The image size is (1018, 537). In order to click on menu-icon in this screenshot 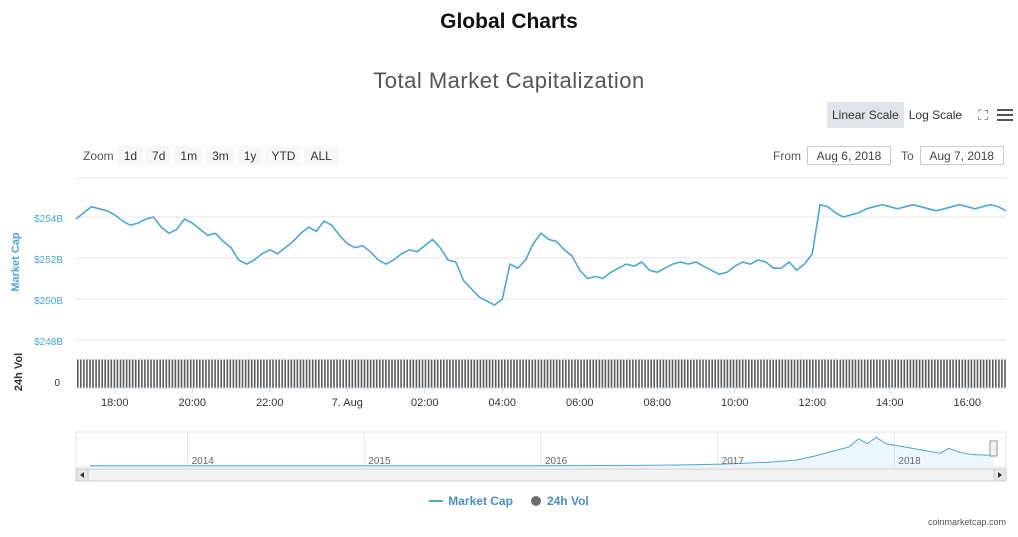, I will do `click(1005, 115)`.